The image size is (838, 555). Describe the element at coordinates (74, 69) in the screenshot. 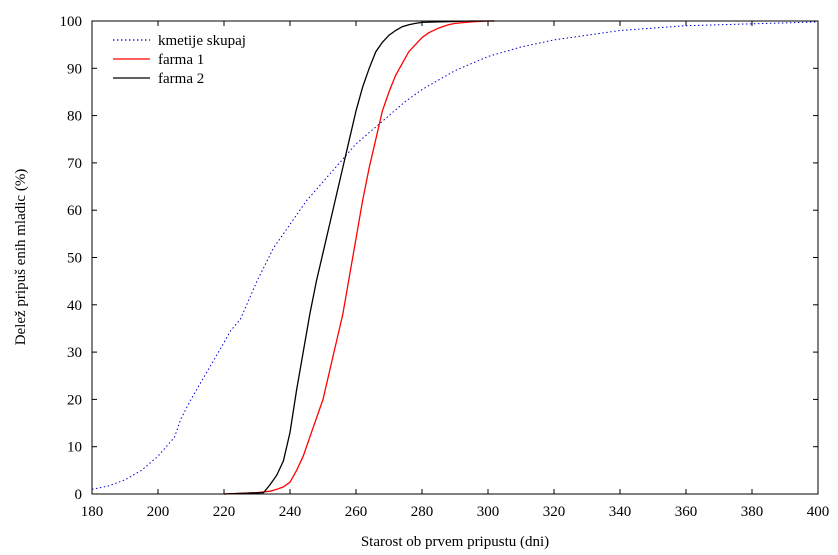

I see `y-tick-label: 90` at that location.